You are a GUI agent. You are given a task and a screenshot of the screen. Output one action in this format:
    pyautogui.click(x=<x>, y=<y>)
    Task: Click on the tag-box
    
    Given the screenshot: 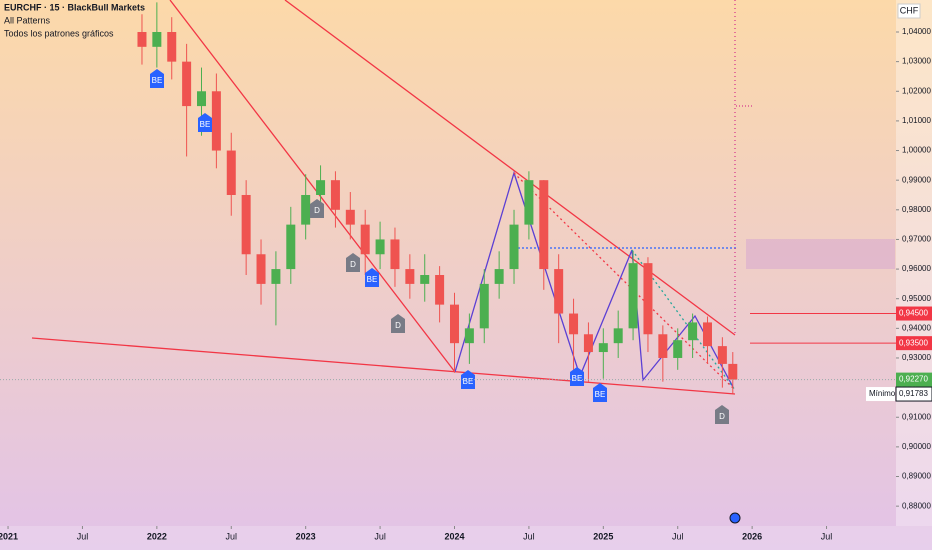 What is the action you would take?
    pyautogui.click(x=880, y=394)
    